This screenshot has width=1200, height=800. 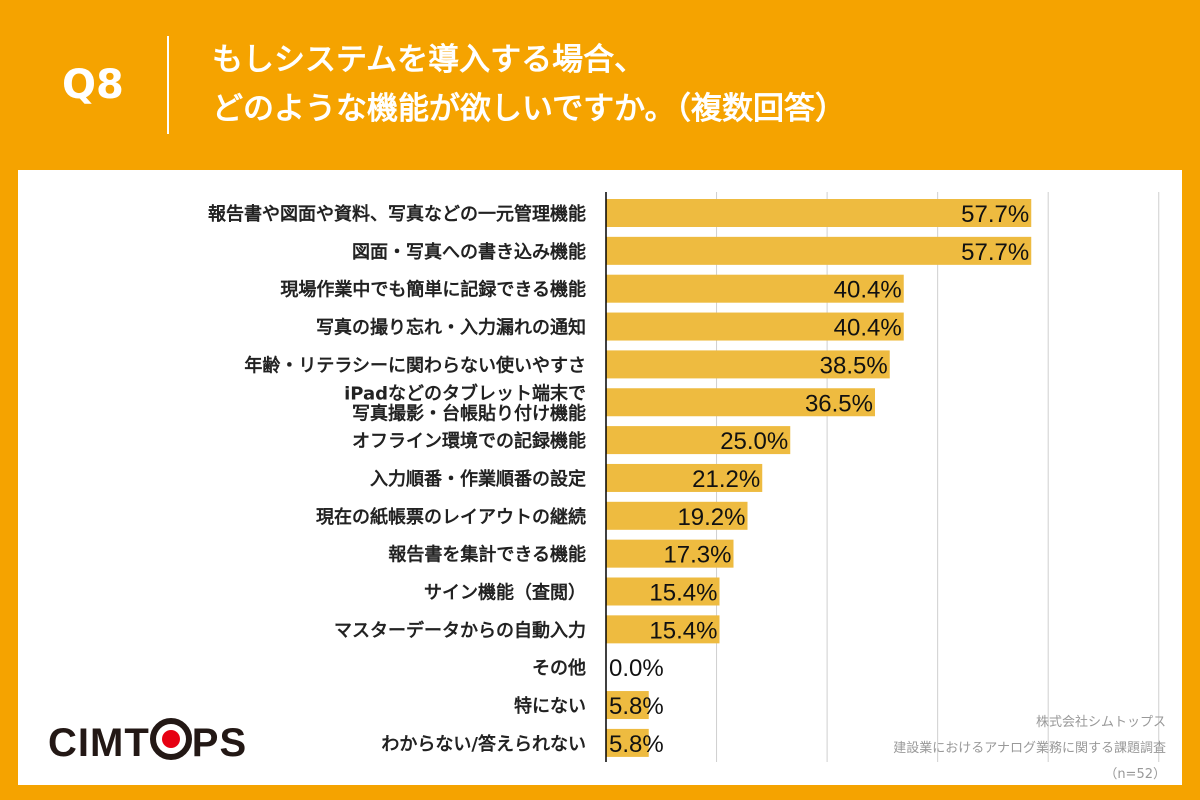 What do you see at coordinates (529, 85) in the screenshot?
I see `question-title: もしシステムを導入する場合、 どのような機能が欲しいですか。（複数回答）` at bounding box center [529, 85].